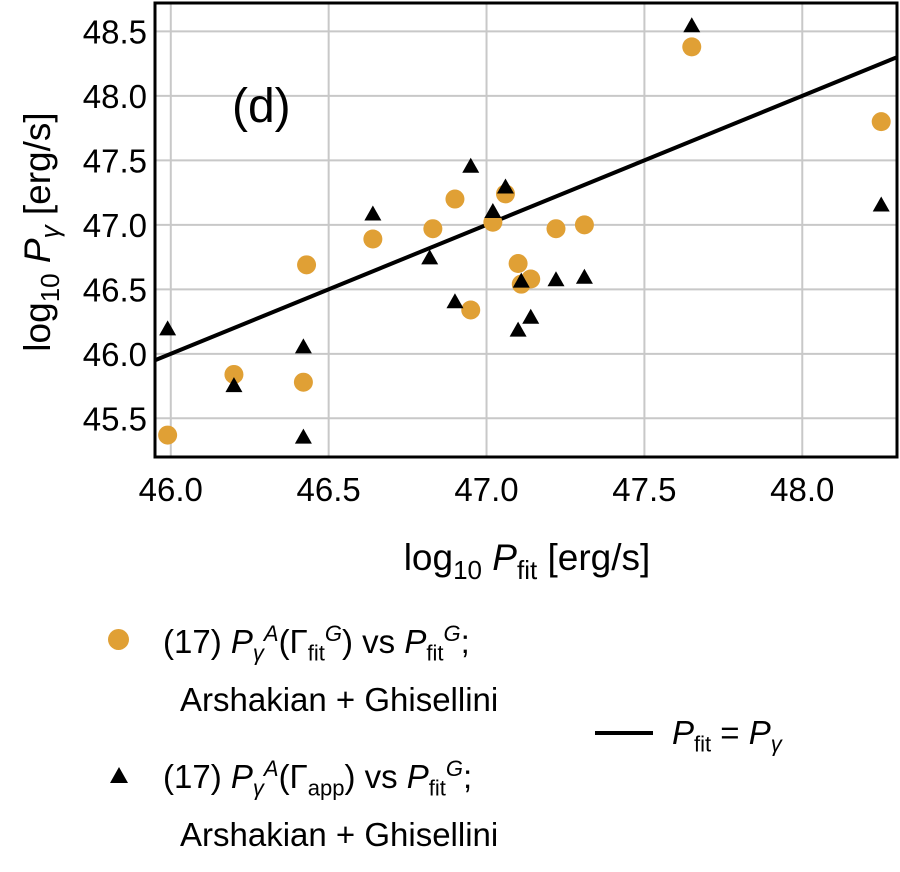 Image resolution: width=900 pixels, height=872 pixels. I want to click on y-tick-label: 47.0, so click(115, 225).